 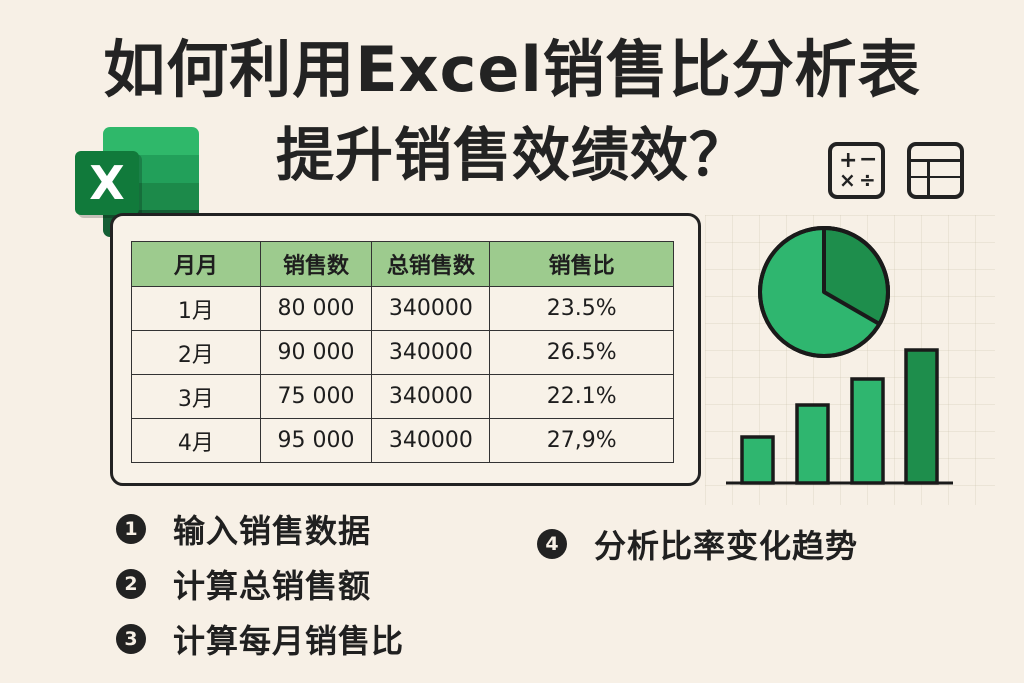 I want to click on bar-chart, so click(x=839, y=416).